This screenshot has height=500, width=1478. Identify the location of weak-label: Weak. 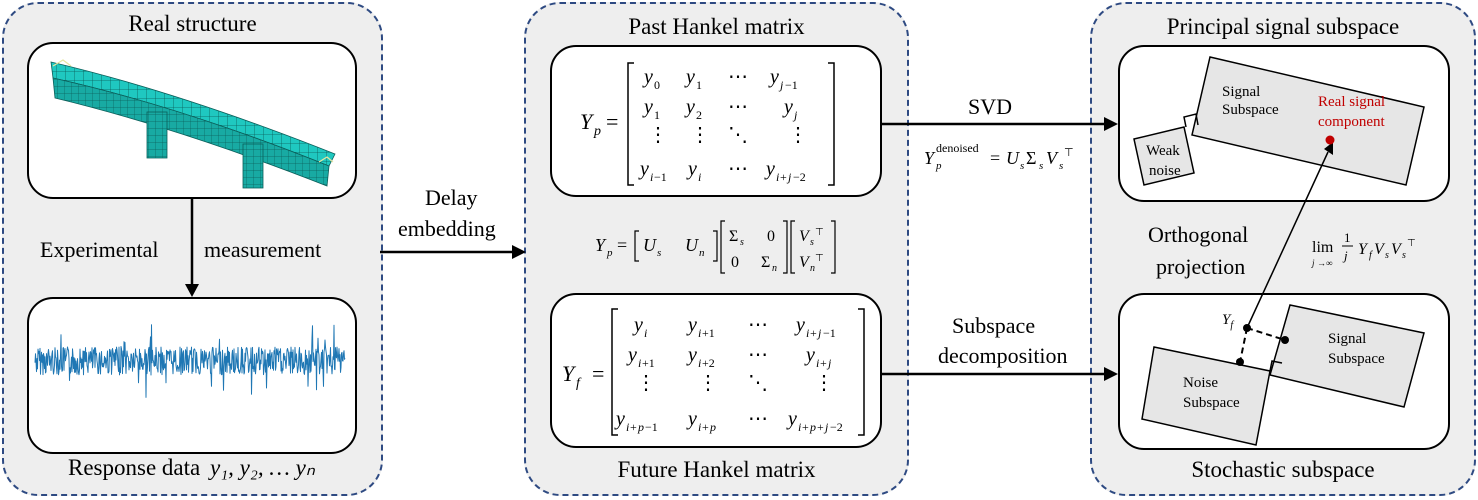
(1163, 151).